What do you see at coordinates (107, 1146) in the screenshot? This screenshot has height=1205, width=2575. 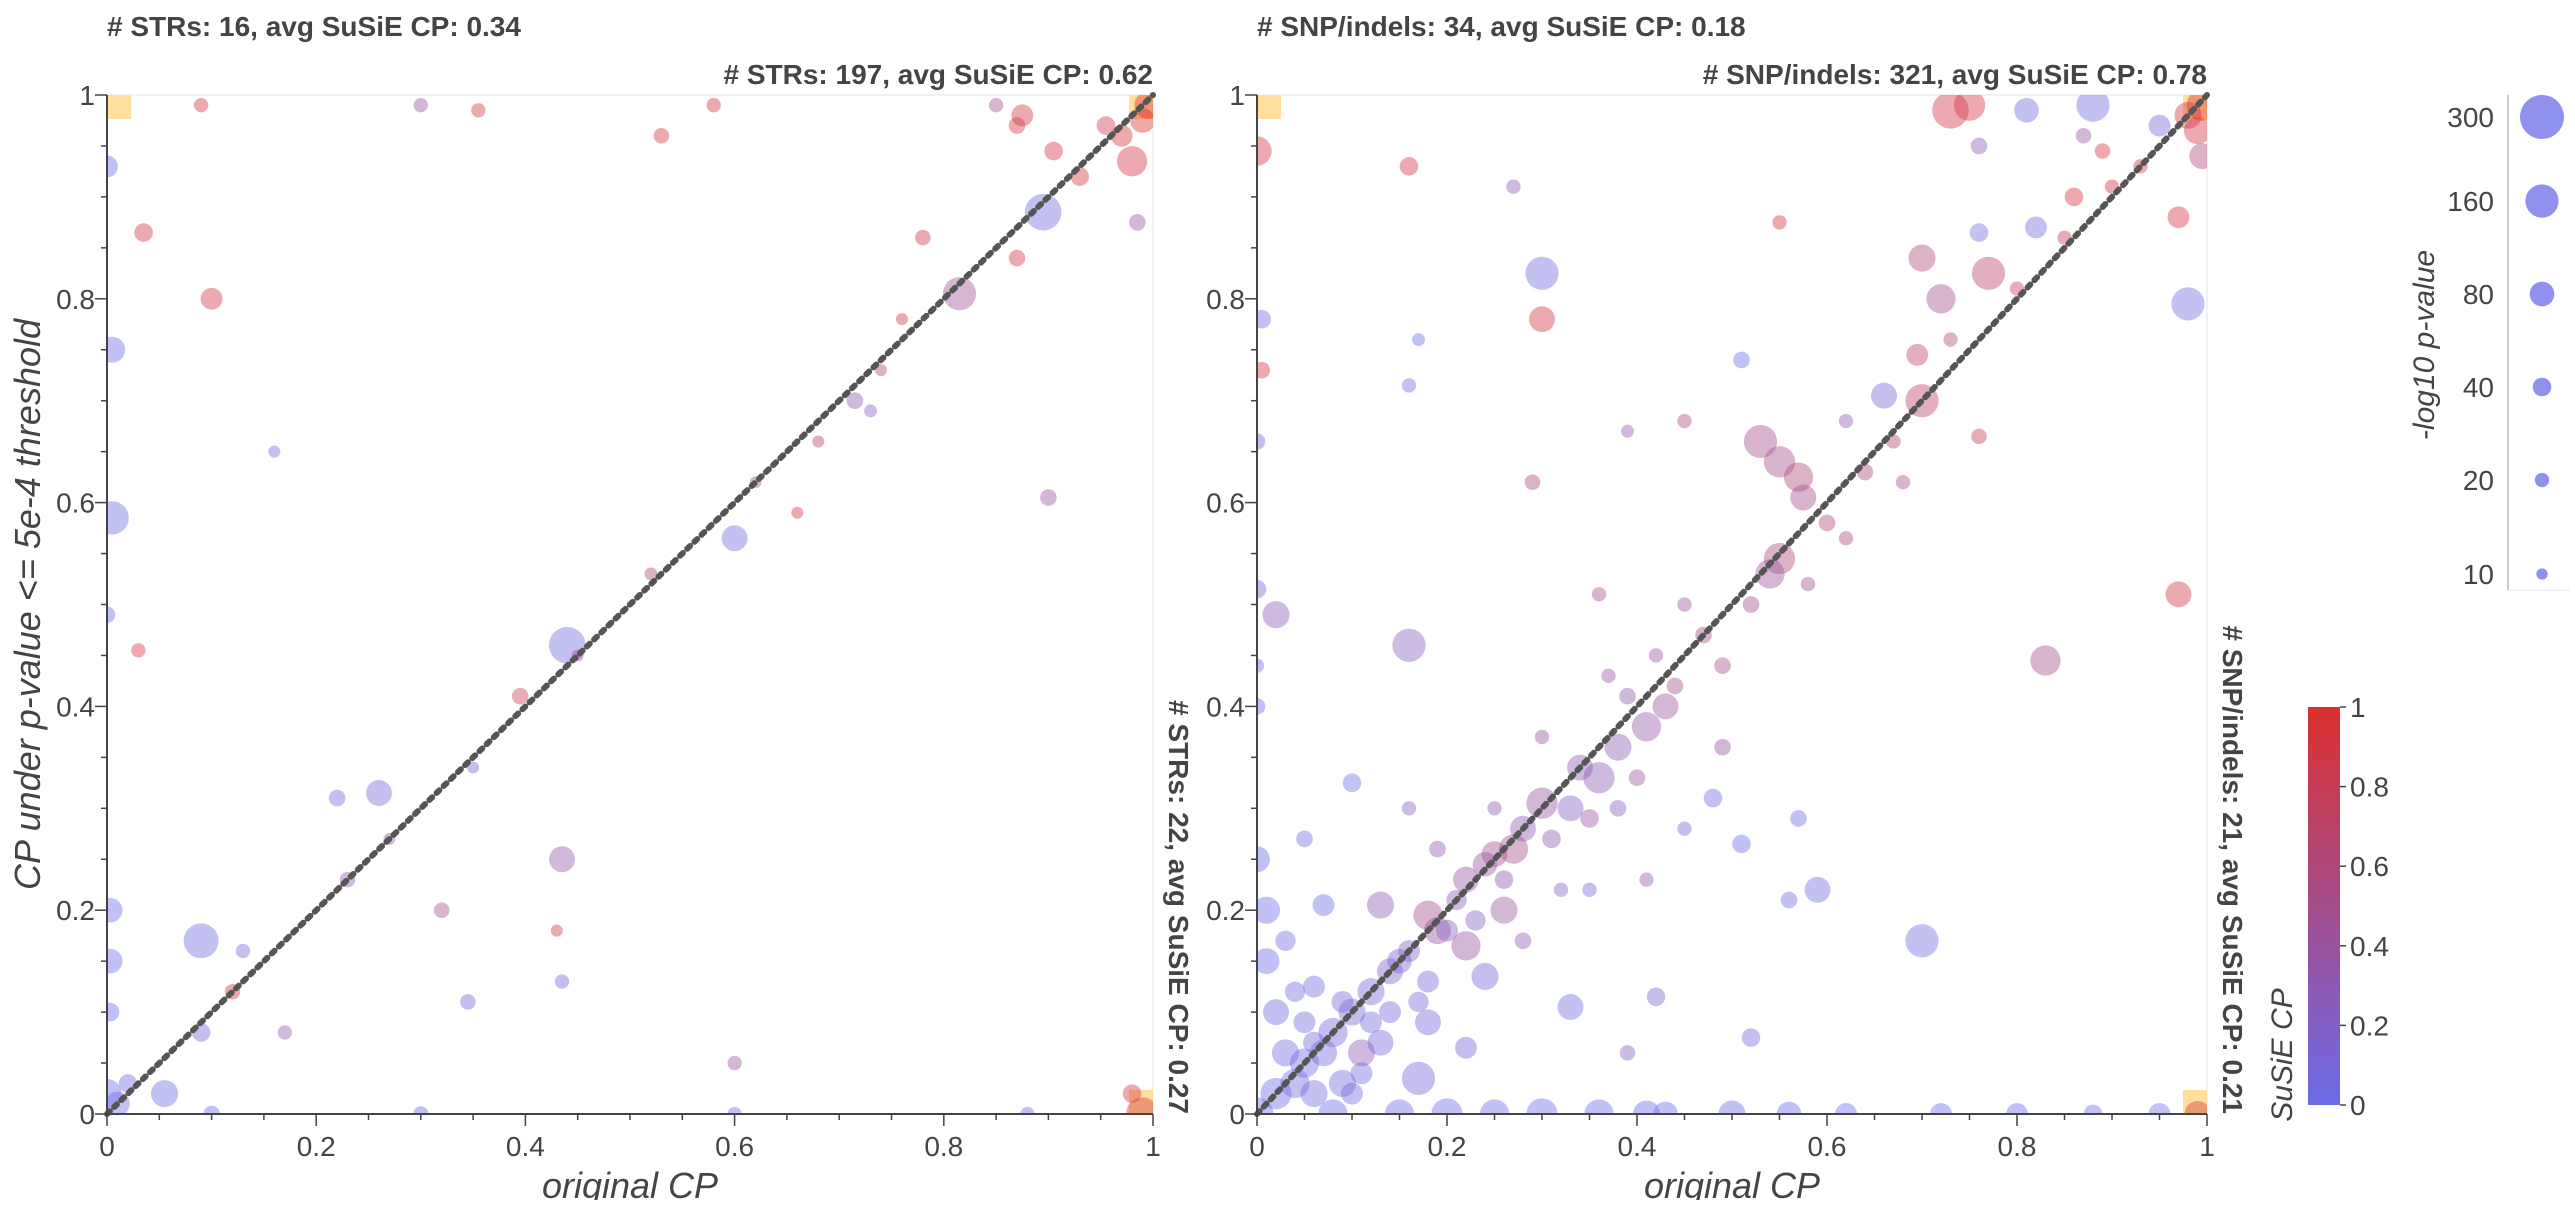 I see `x-tick-label: 0` at bounding box center [107, 1146].